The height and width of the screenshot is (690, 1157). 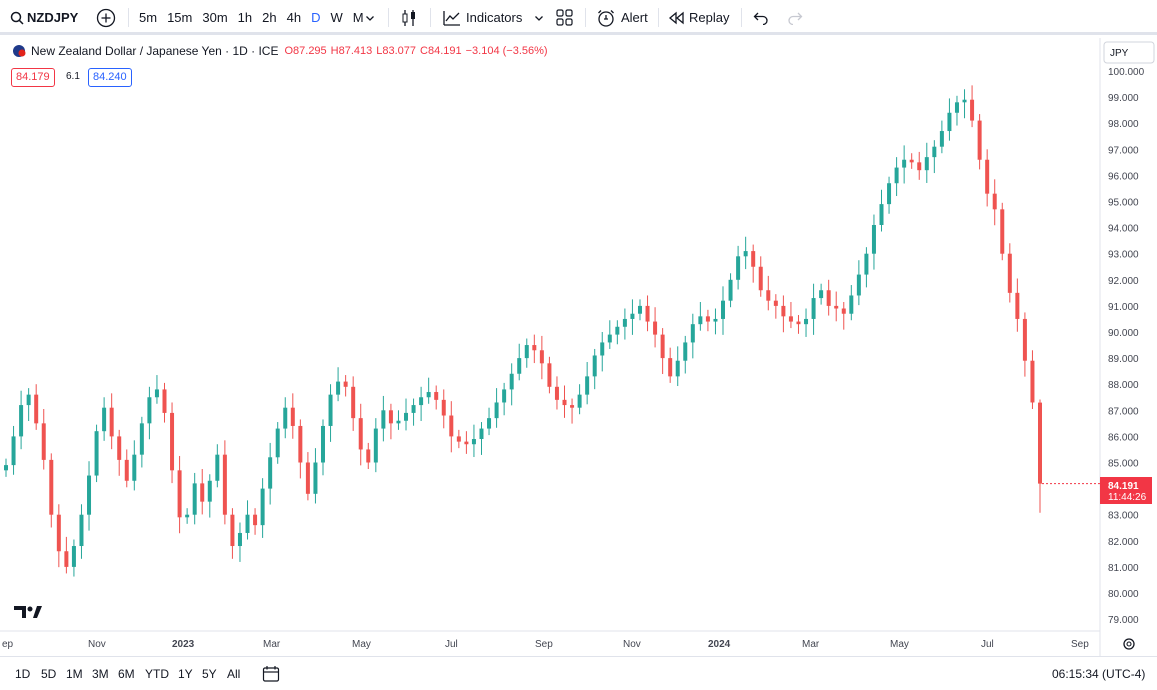 I want to click on price-tick-label: 100.000, so click(x=1126, y=72).